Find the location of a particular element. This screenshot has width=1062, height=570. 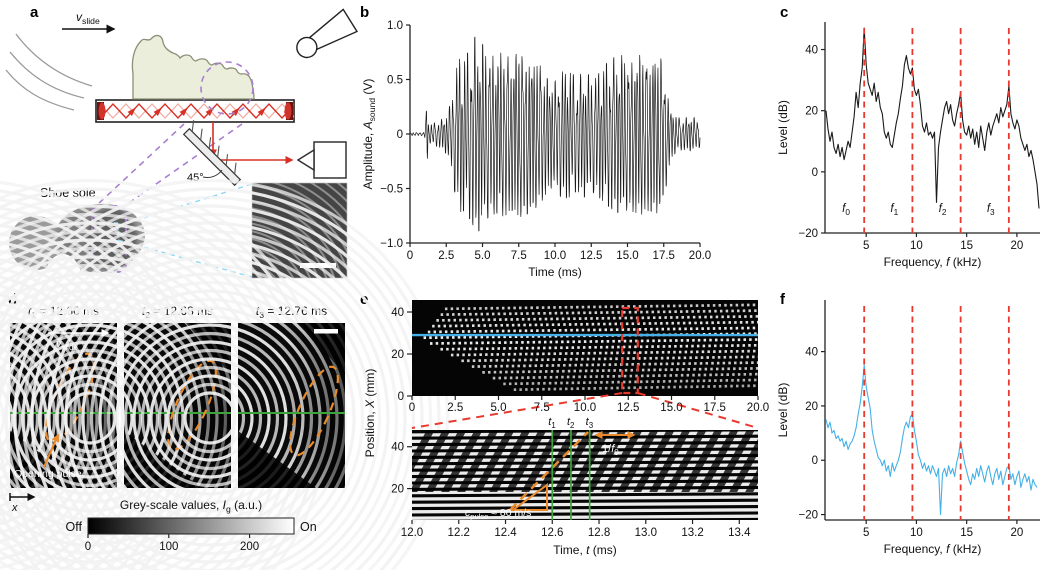

colorbar-on-label: On is located at coordinates (308, 527).